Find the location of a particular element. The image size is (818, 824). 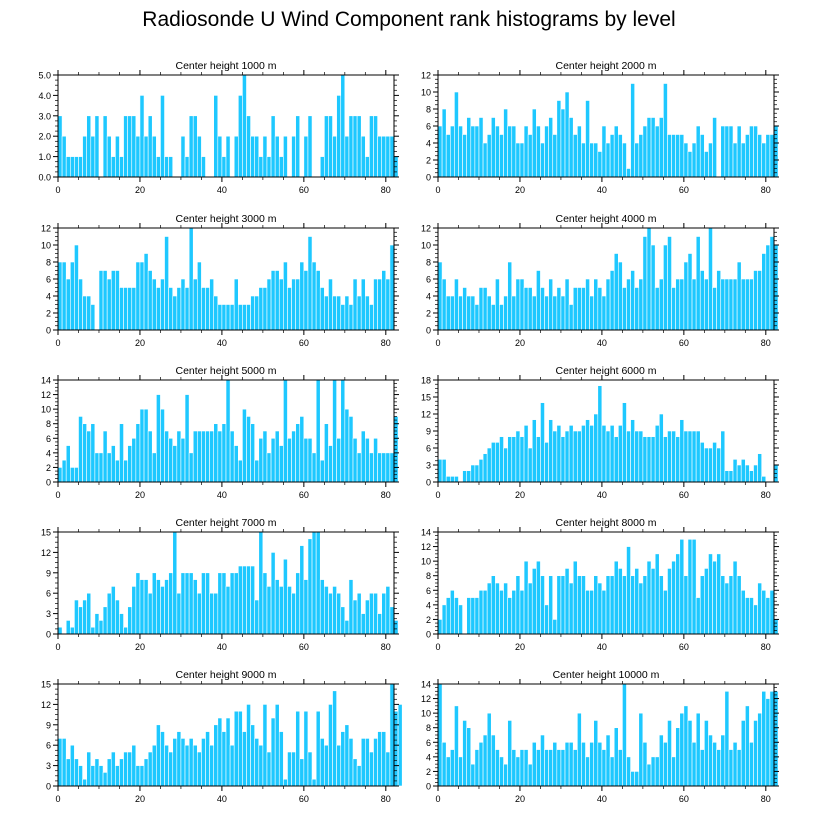

panel-title: Center height 9000 m is located at coordinates (226, 675).